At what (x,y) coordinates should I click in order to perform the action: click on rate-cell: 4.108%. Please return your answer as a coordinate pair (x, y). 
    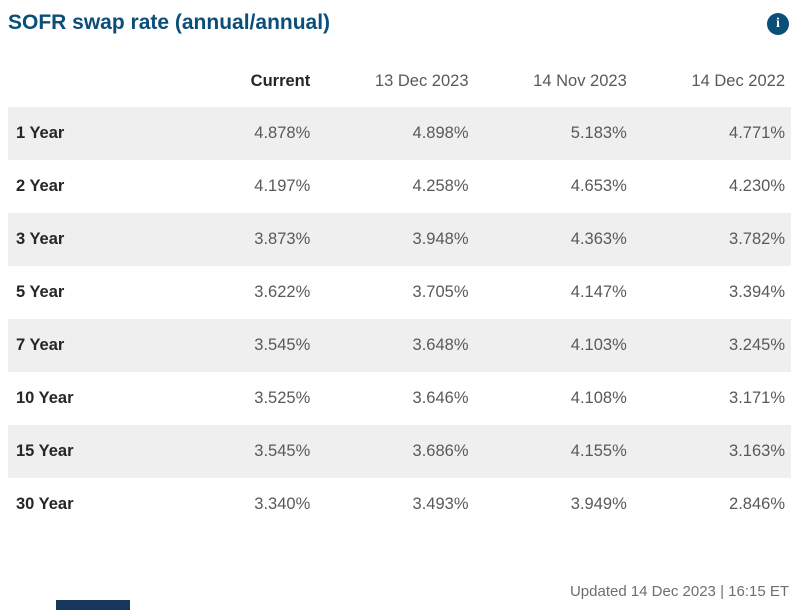
    Looking at the image, I should click on (598, 398).